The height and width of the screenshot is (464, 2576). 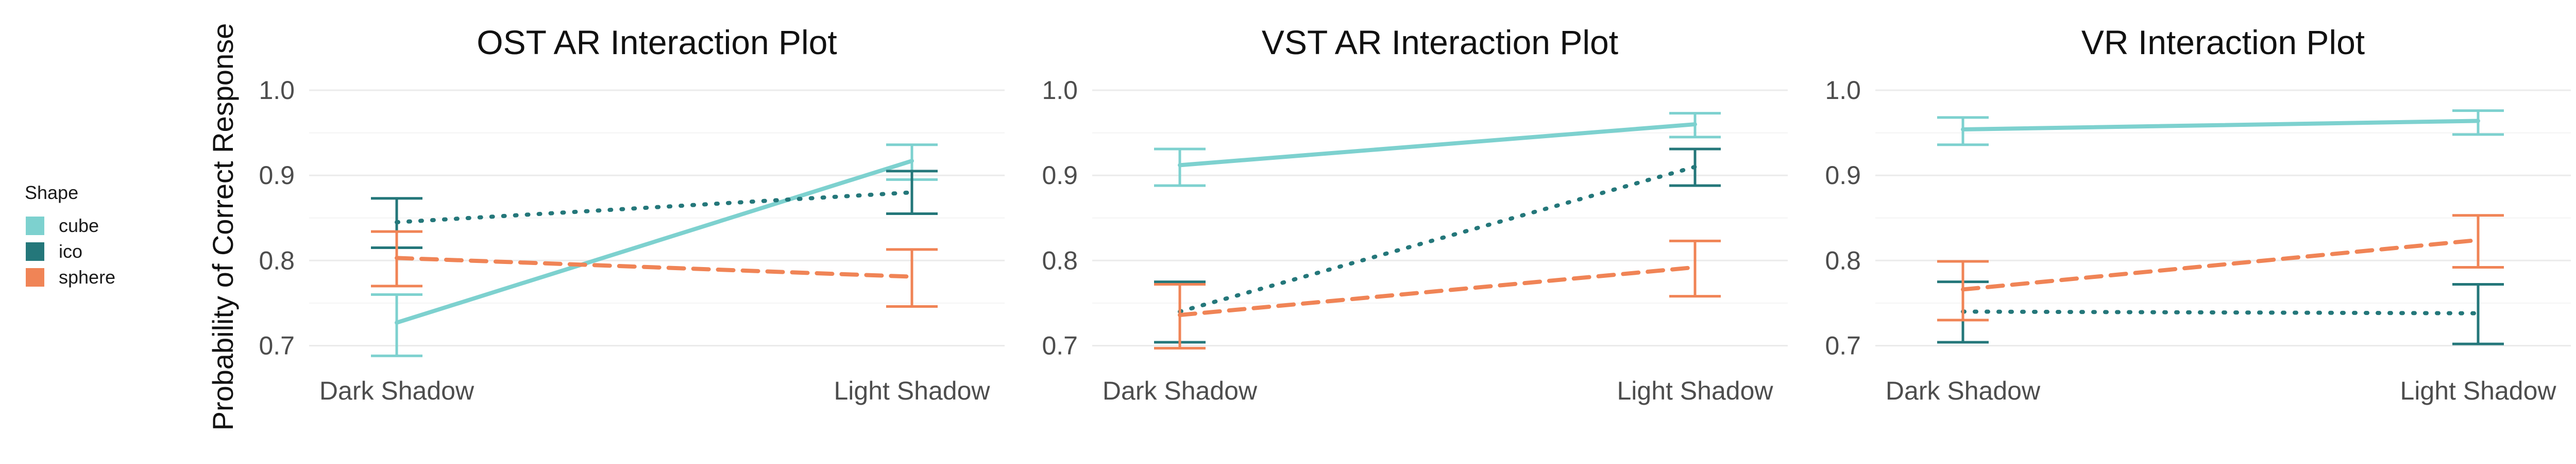 I want to click on legend-items: cube ico sphere, so click(x=70, y=251).